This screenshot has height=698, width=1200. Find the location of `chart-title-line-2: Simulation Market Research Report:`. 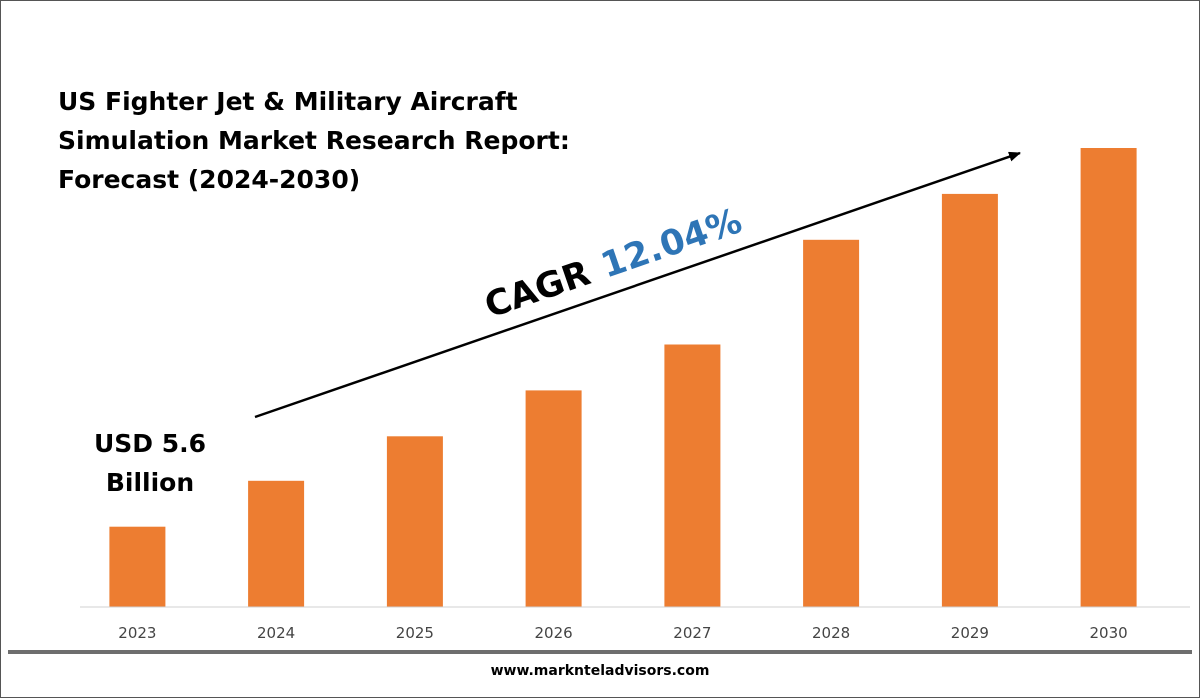

chart-title-line-2: Simulation Market Research Report: is located at coordinates (314, 140).